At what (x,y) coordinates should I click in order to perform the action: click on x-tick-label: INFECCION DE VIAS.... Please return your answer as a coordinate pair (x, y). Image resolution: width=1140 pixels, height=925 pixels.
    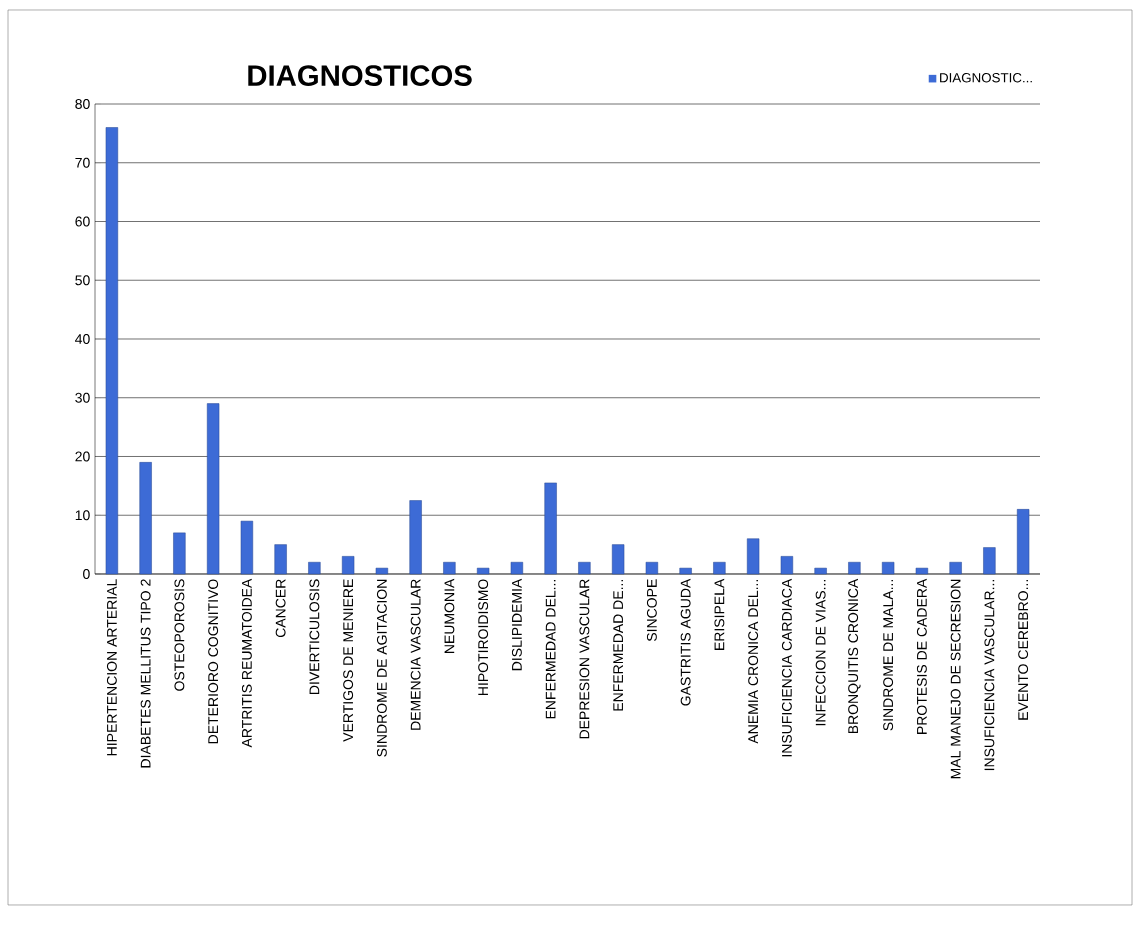
    Looking at the image, I should click on (820, 652).